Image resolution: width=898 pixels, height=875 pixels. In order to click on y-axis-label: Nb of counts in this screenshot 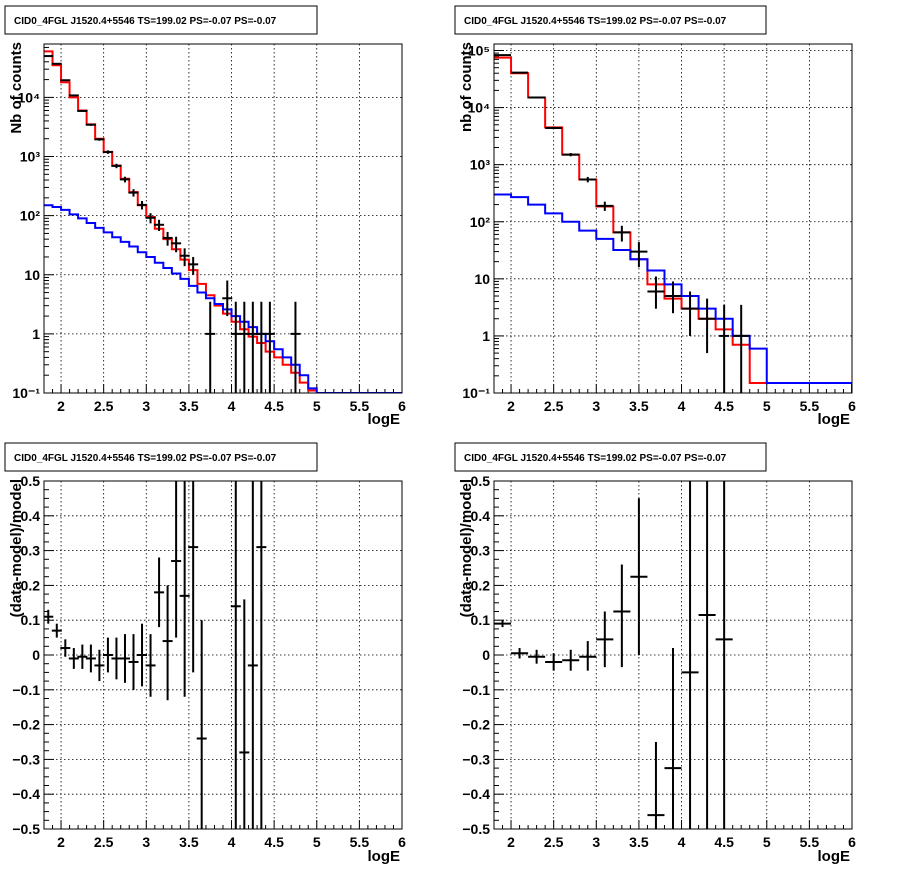, I will do `click(16, 88)`.